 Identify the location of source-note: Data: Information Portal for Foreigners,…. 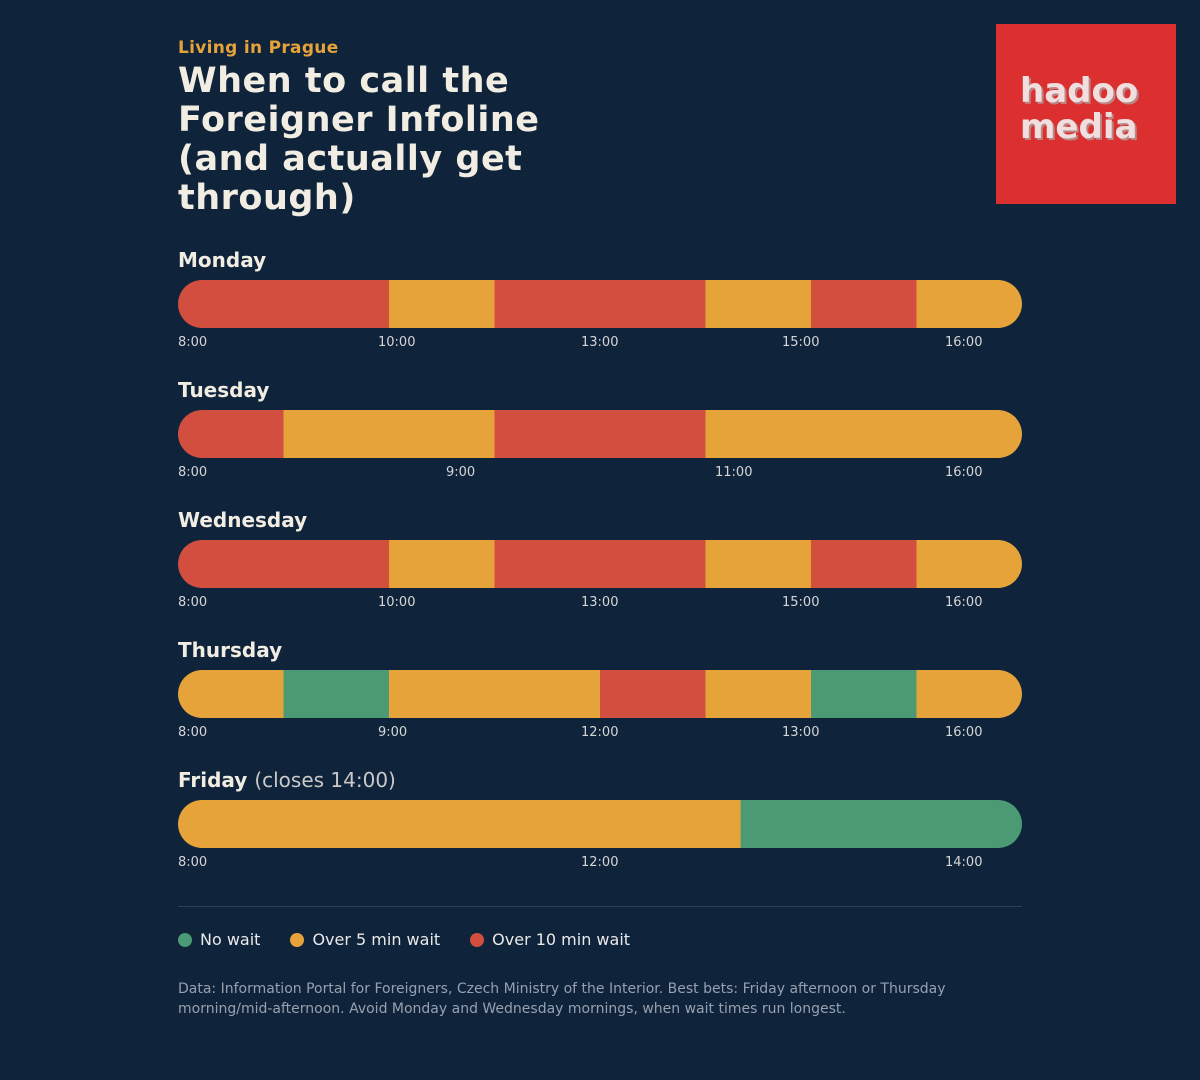
(562, 999).